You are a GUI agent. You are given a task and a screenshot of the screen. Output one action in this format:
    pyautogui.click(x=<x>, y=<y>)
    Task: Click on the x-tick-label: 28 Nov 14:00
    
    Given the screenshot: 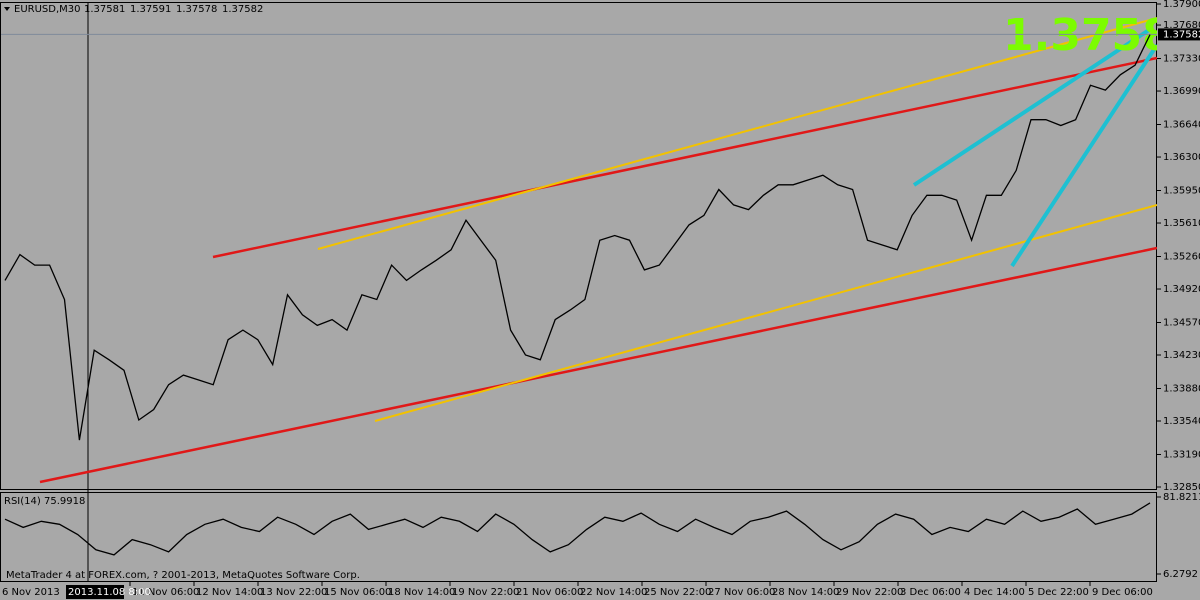 What is the action you would take?
    pyautogui.click(x=805, y=592)
    